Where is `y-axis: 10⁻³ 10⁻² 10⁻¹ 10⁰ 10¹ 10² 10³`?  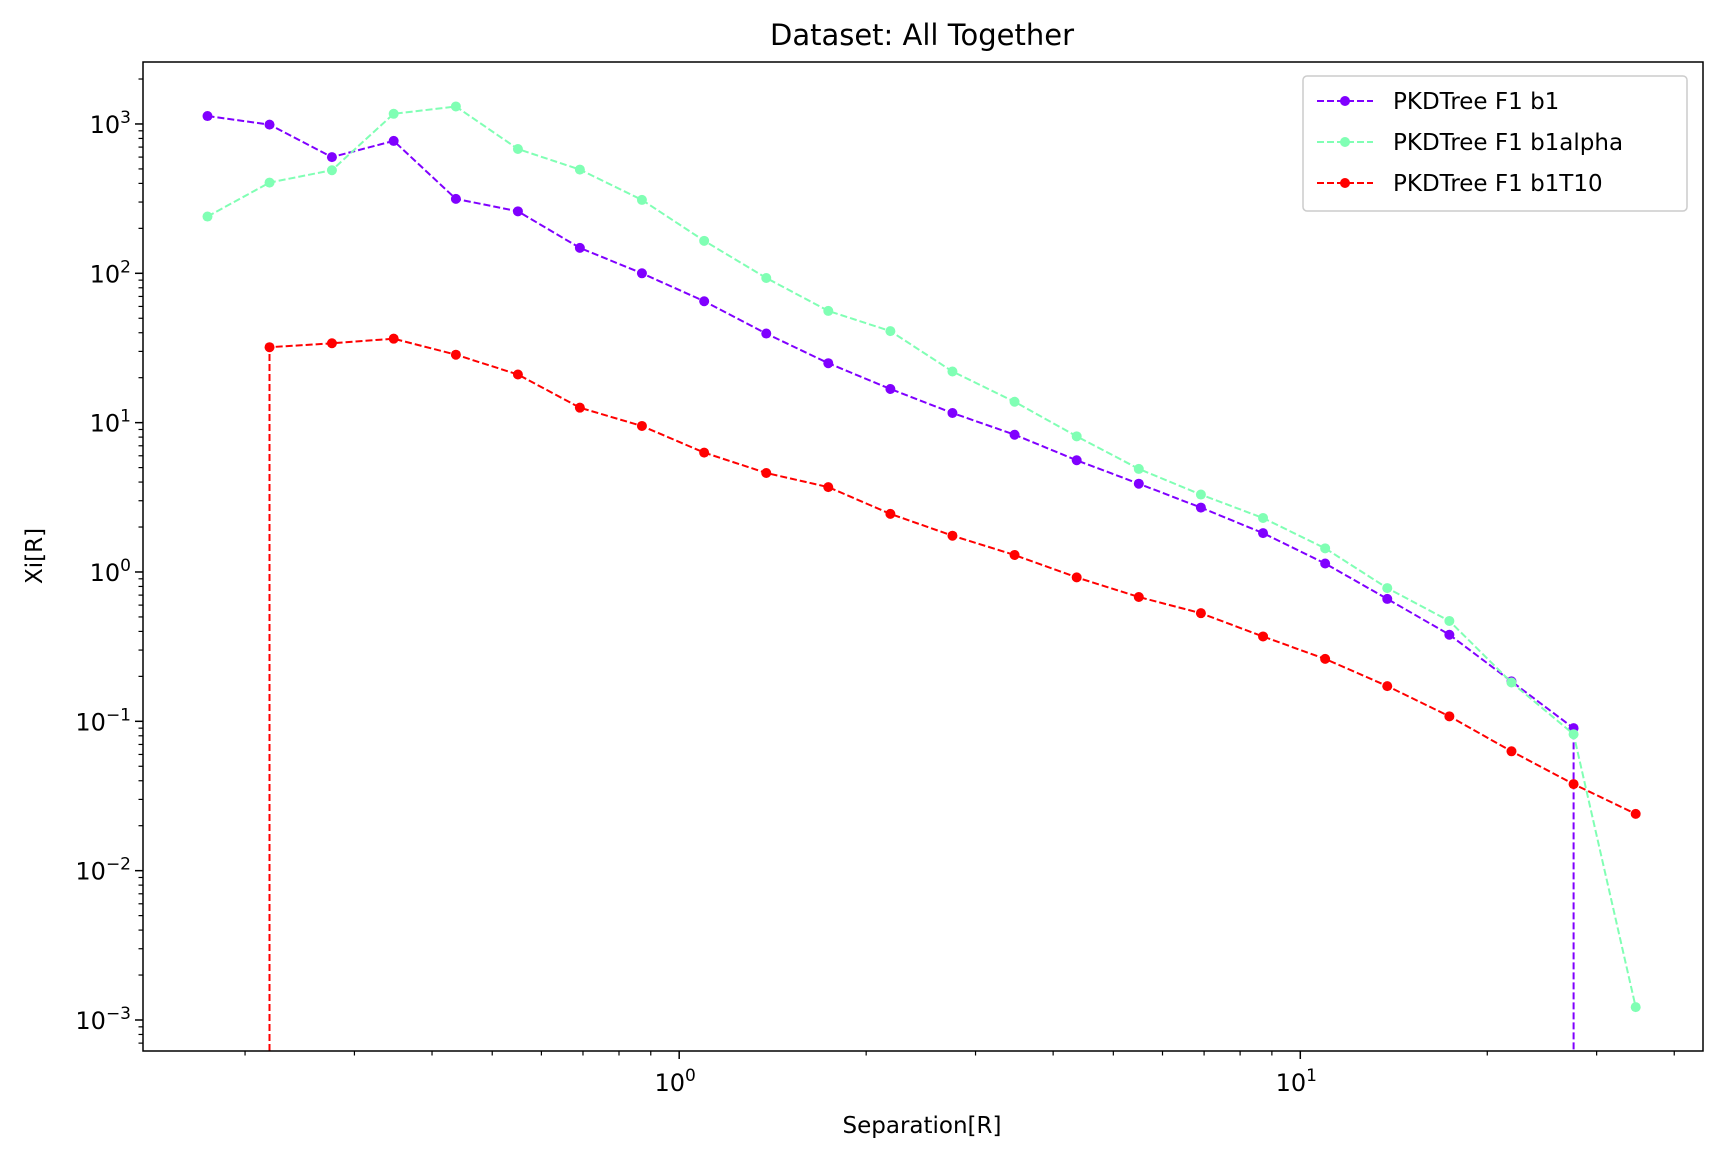
y-axis: 10⁻³ 10⁻² 10⁻¹ 10⁰ 10¹ 10² 10³ is located at coordinates (109, 561).